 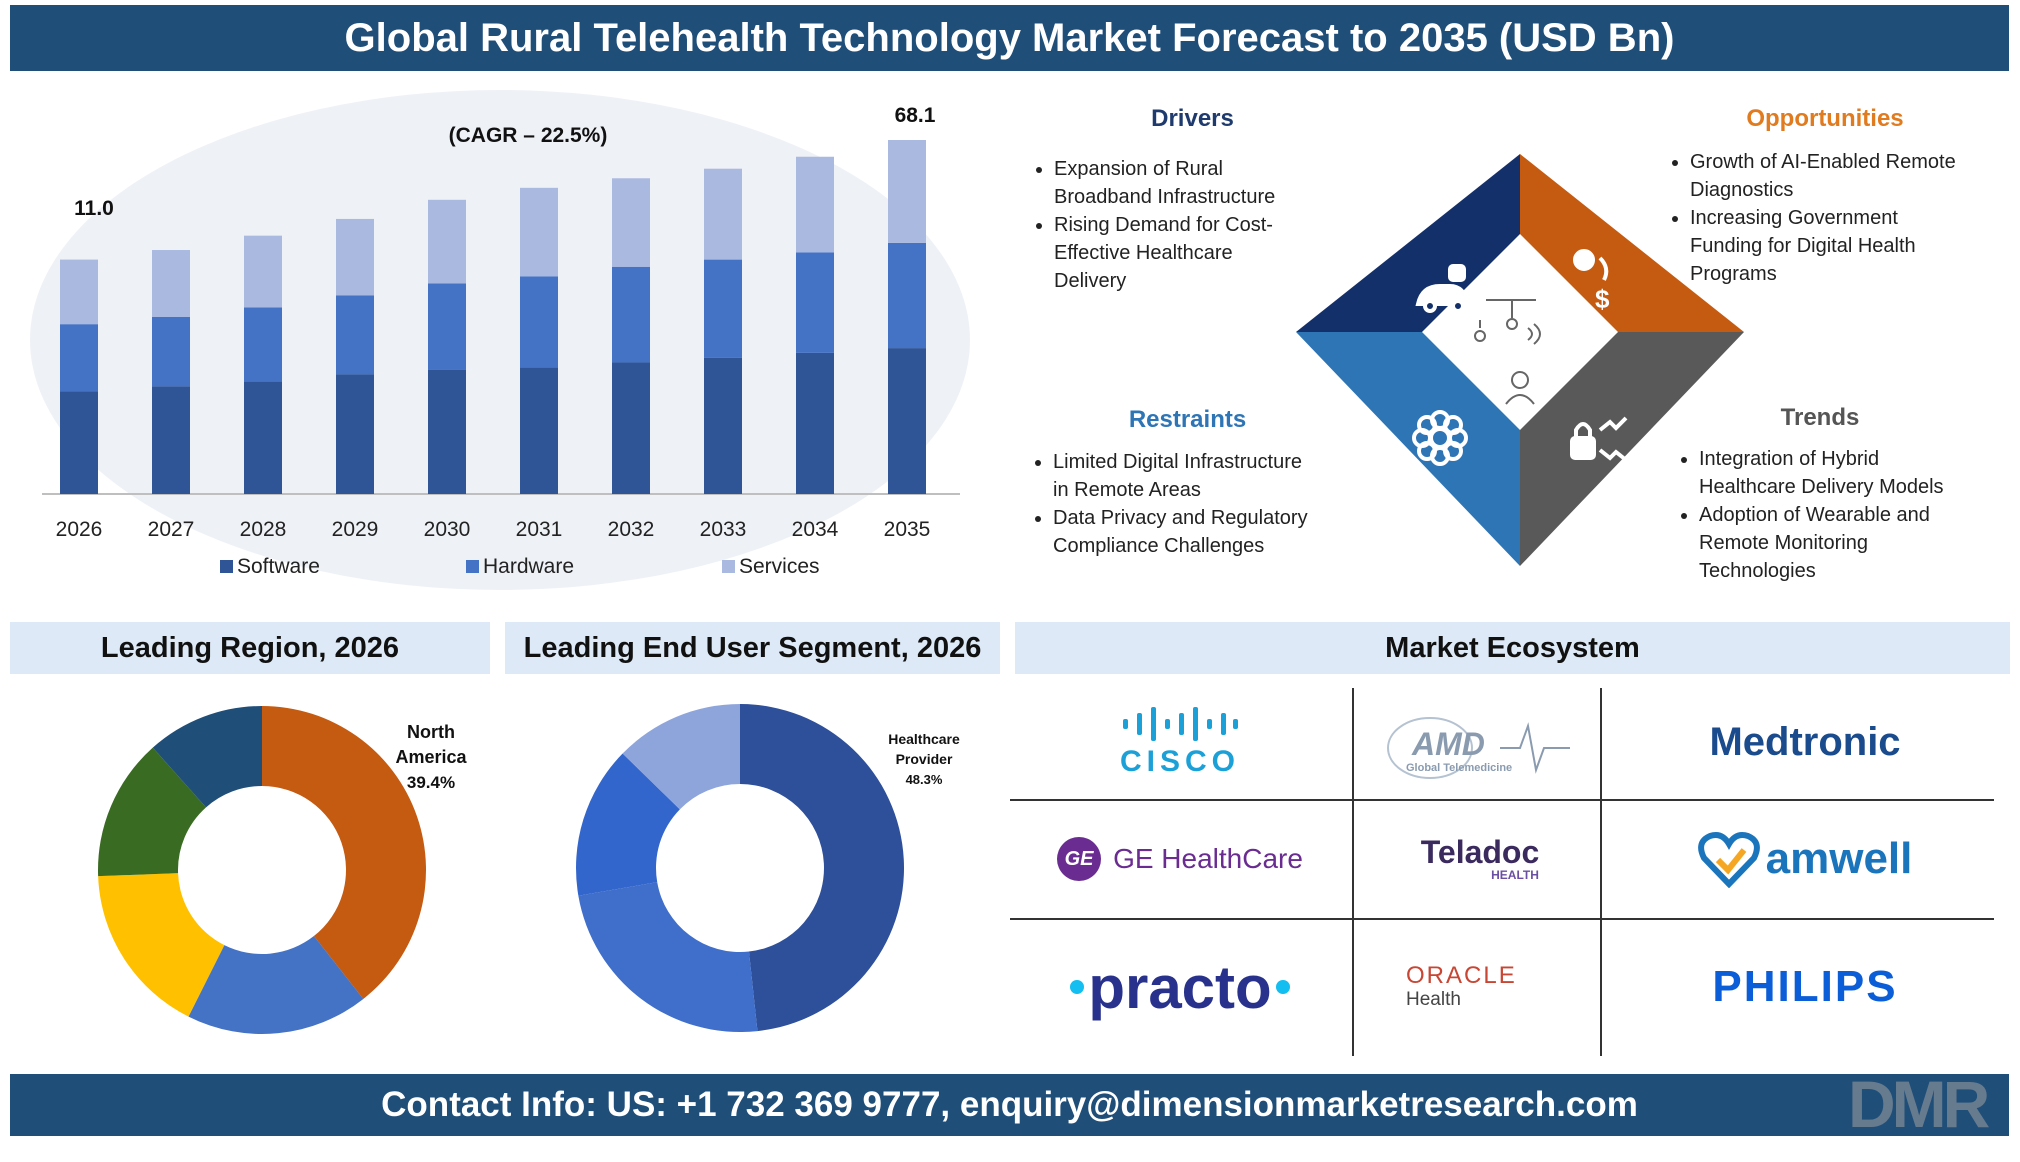 I want to click on restraints-title: Restraints, so click(x=1187, y=419).